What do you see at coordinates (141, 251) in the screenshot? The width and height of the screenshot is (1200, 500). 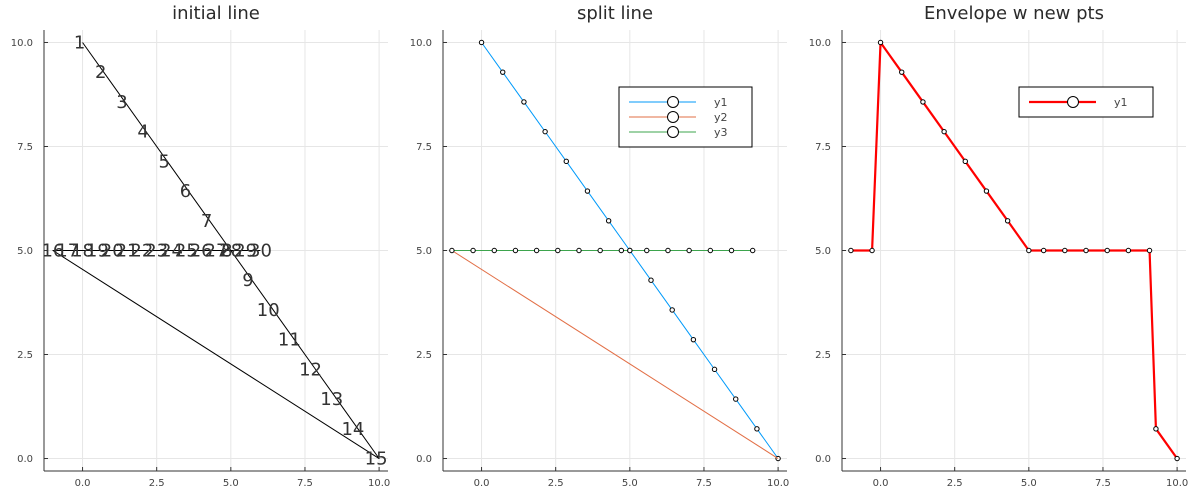 I see `point-label: 22` at bounding box center [141, 251].